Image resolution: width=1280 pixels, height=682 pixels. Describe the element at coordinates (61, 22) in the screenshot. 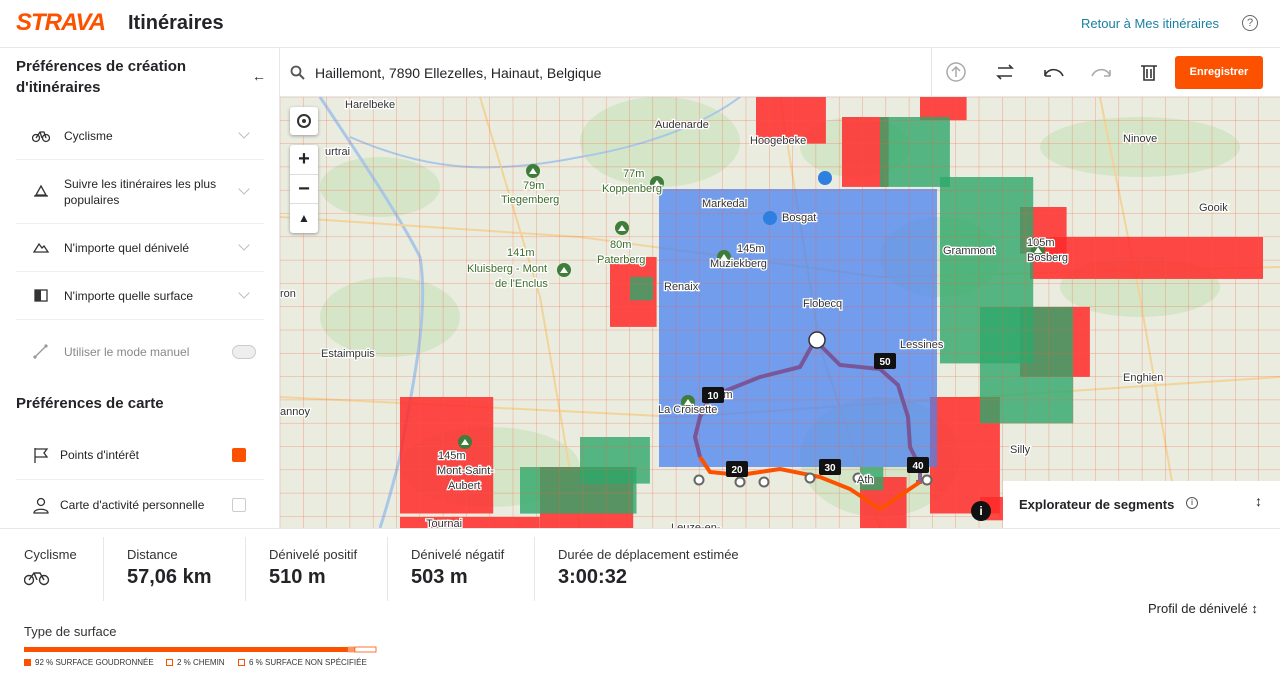

I see `logo: STRAVA` at that location.